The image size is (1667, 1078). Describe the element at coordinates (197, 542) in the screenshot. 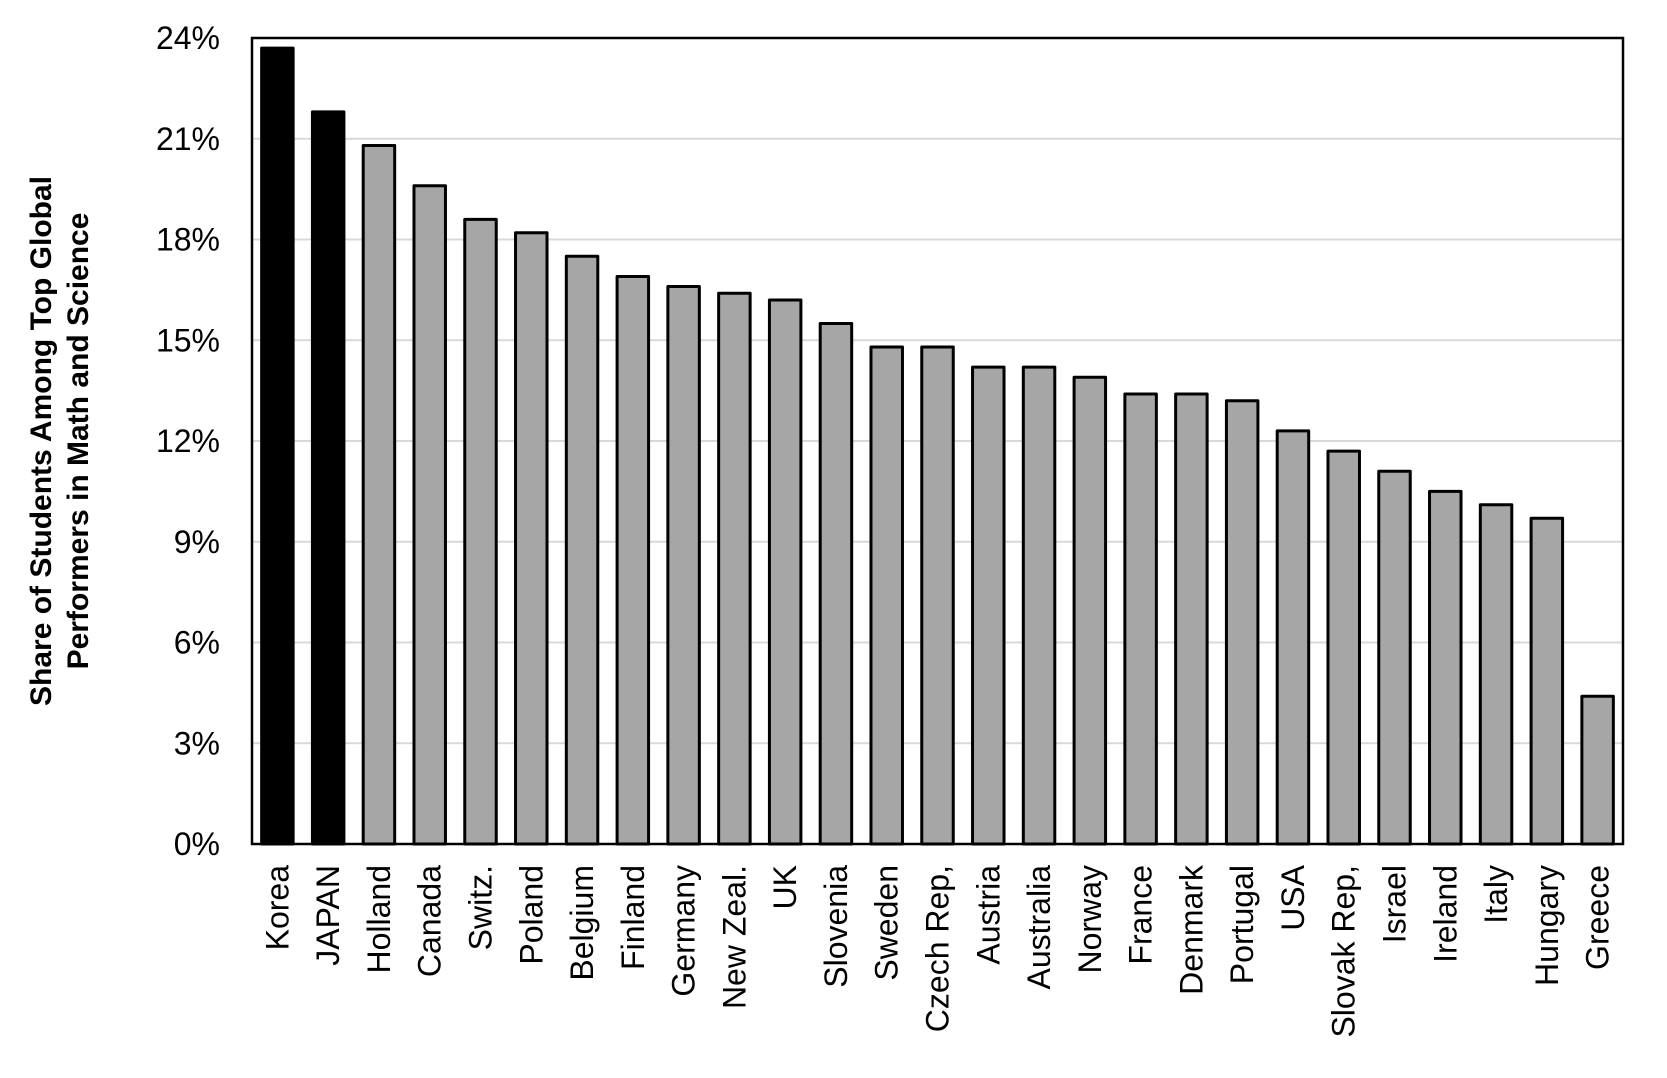

I see `y-tick-label: 9%` at that location.